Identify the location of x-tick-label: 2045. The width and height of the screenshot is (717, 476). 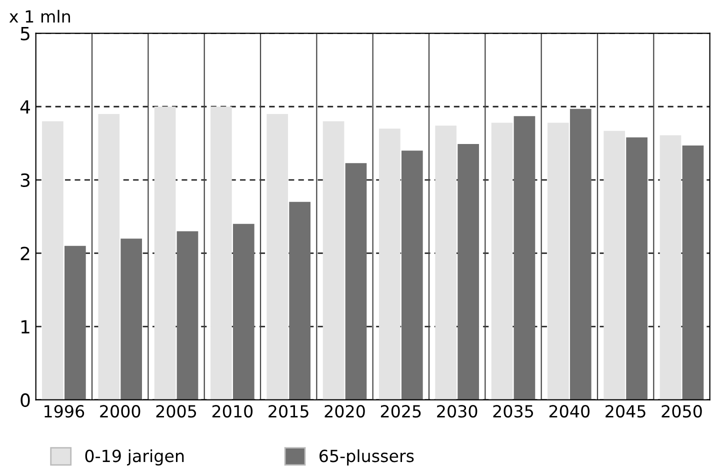
(626, 411).